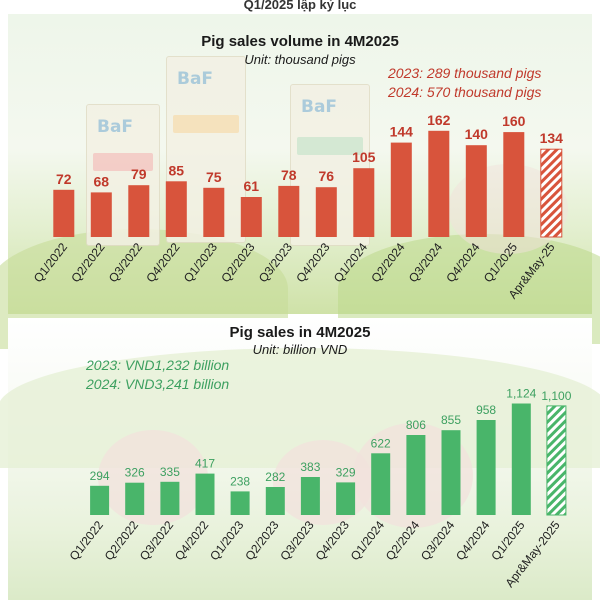  What do you see at coordinates (276, 262) in the screenshot?
I see `chart1-category-label: Q3/2023` at bounding box center [276, 262].